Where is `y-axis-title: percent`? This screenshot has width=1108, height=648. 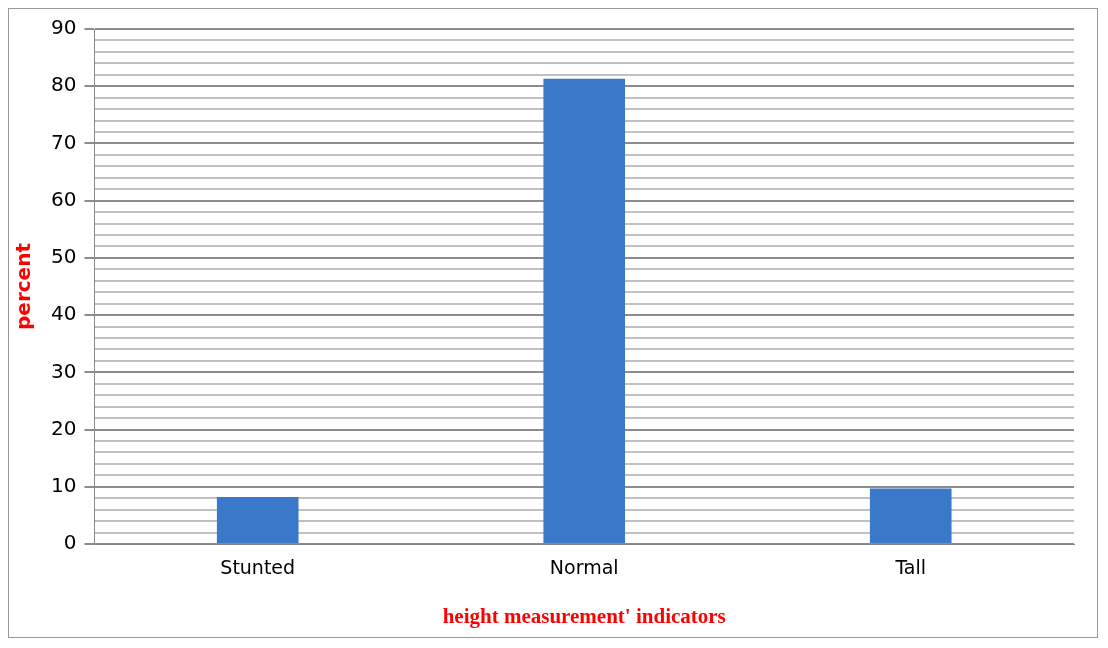
y-axis-title: percent is located at coordinates (23, 286).